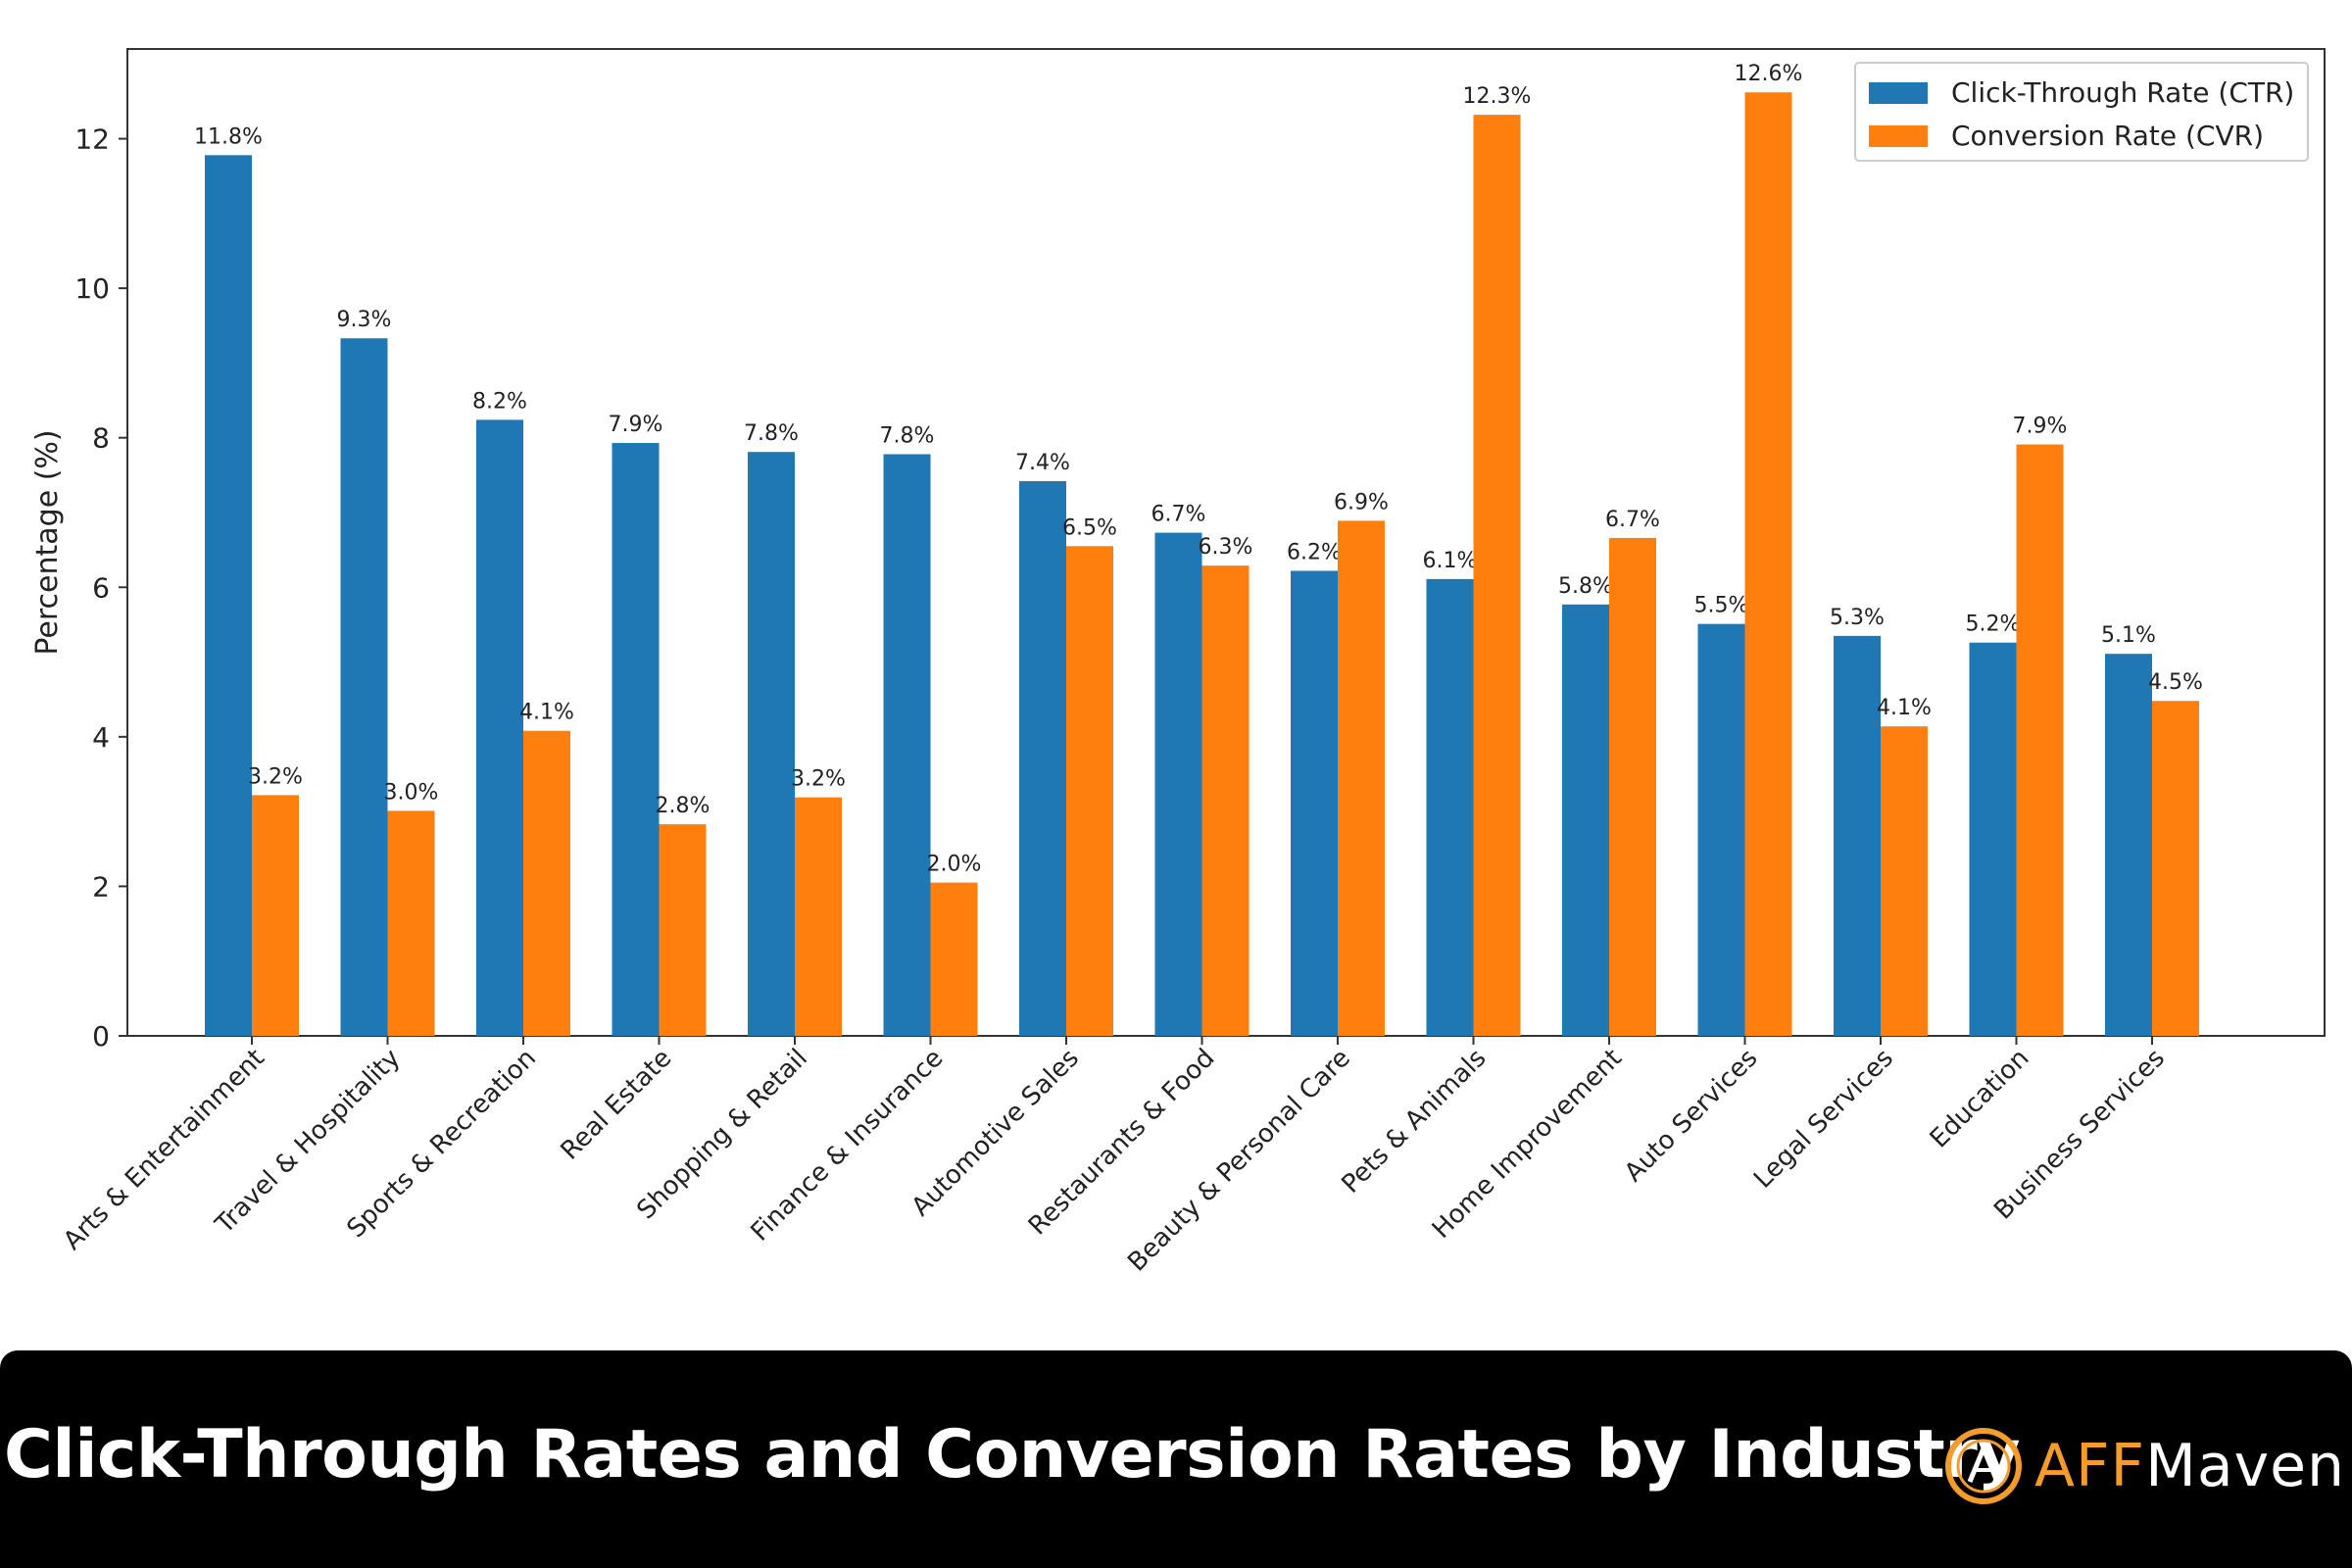 The height and width of the screenshot is (1568, 2352). I want to click on ctr-data-label: 8.2%, so click(499, 401).